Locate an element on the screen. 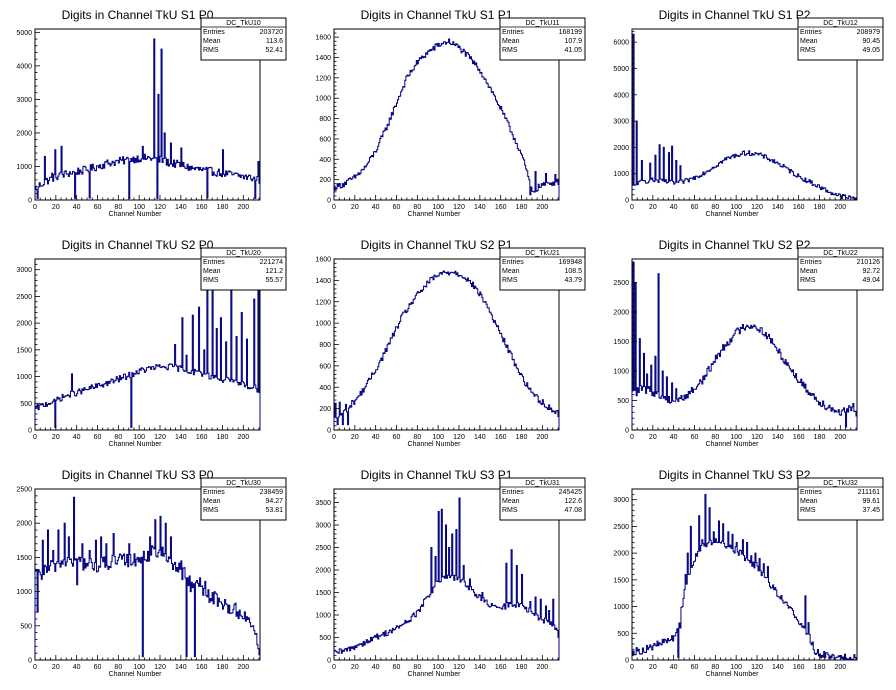 This screenshot has width=896, height=690. stats-value: 37.45 is located at coordinates (871, 510).